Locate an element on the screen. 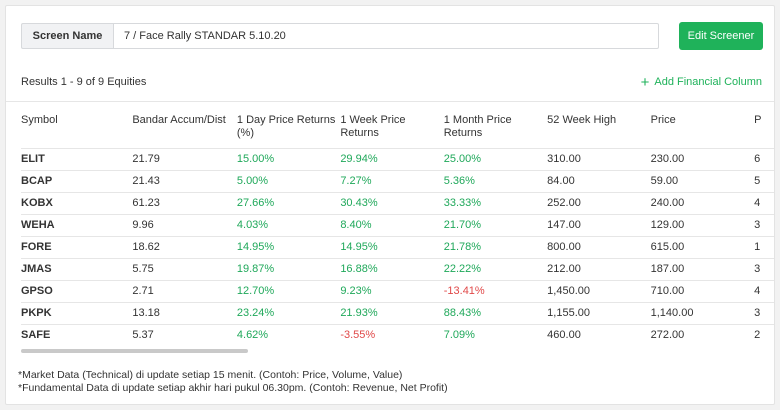  table-cell: 6 is located at coordinates (764, 158).